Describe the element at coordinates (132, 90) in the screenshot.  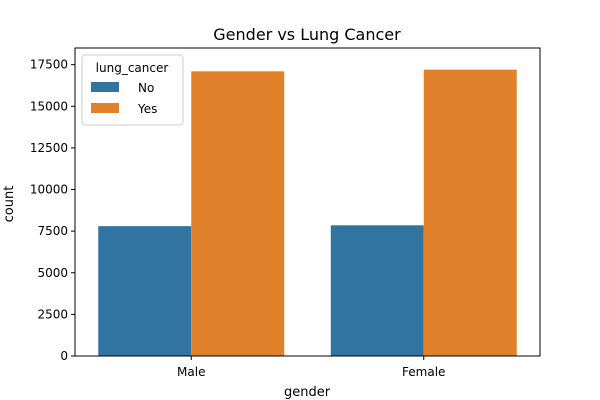
I see `legend: lung_cancer No Yes` at that location.